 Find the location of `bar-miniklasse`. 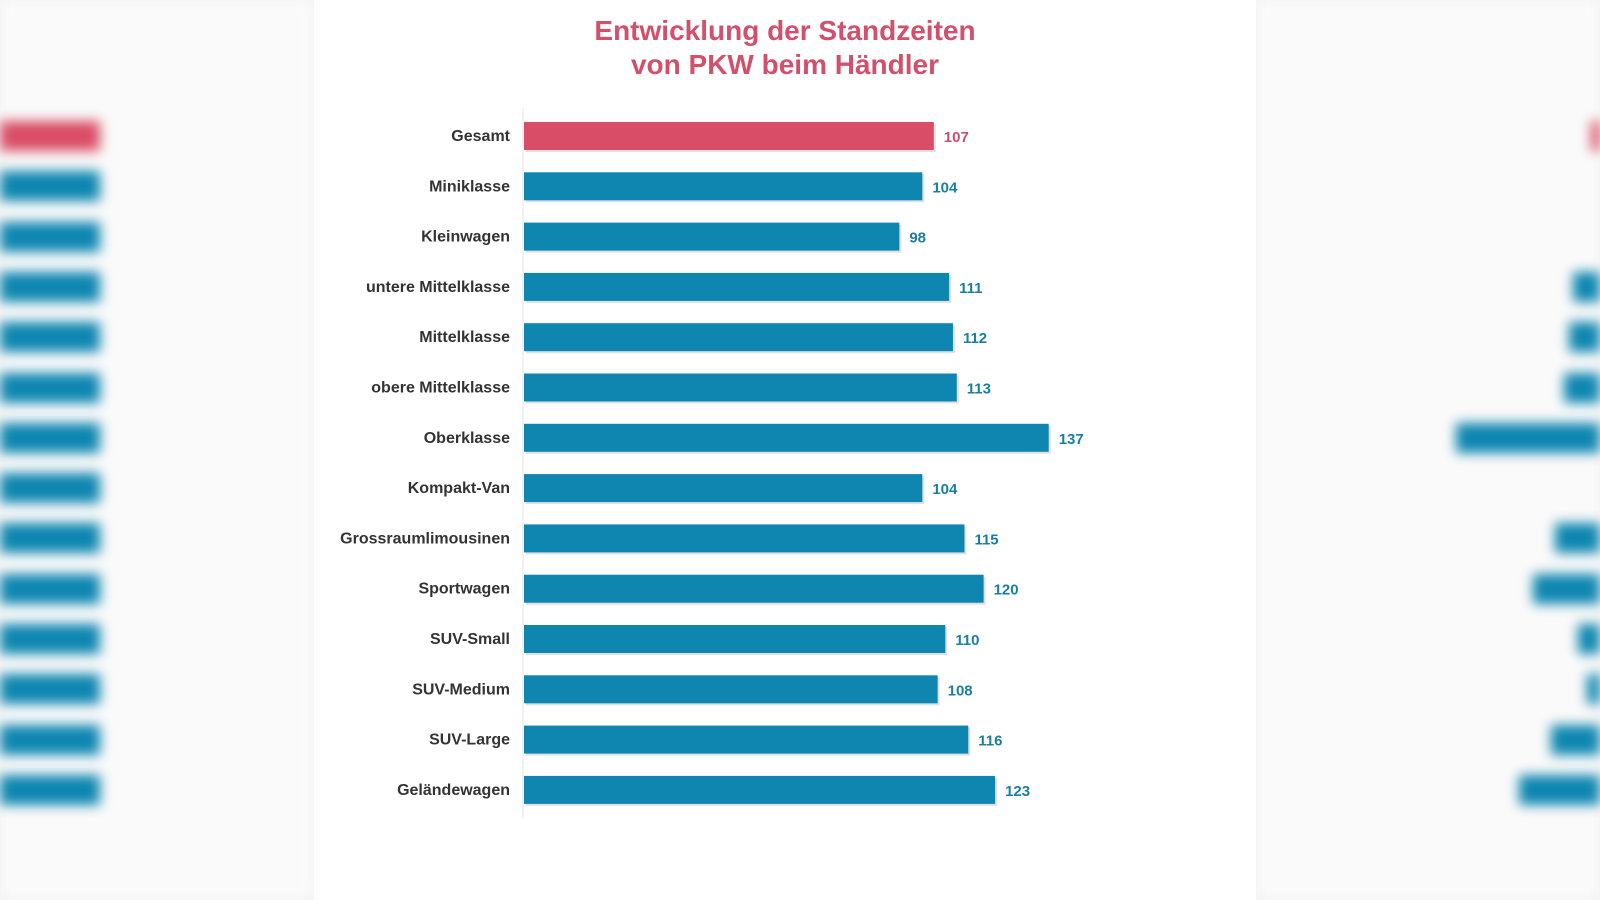

bar-miniklasse is located at coordinates (723, 186).